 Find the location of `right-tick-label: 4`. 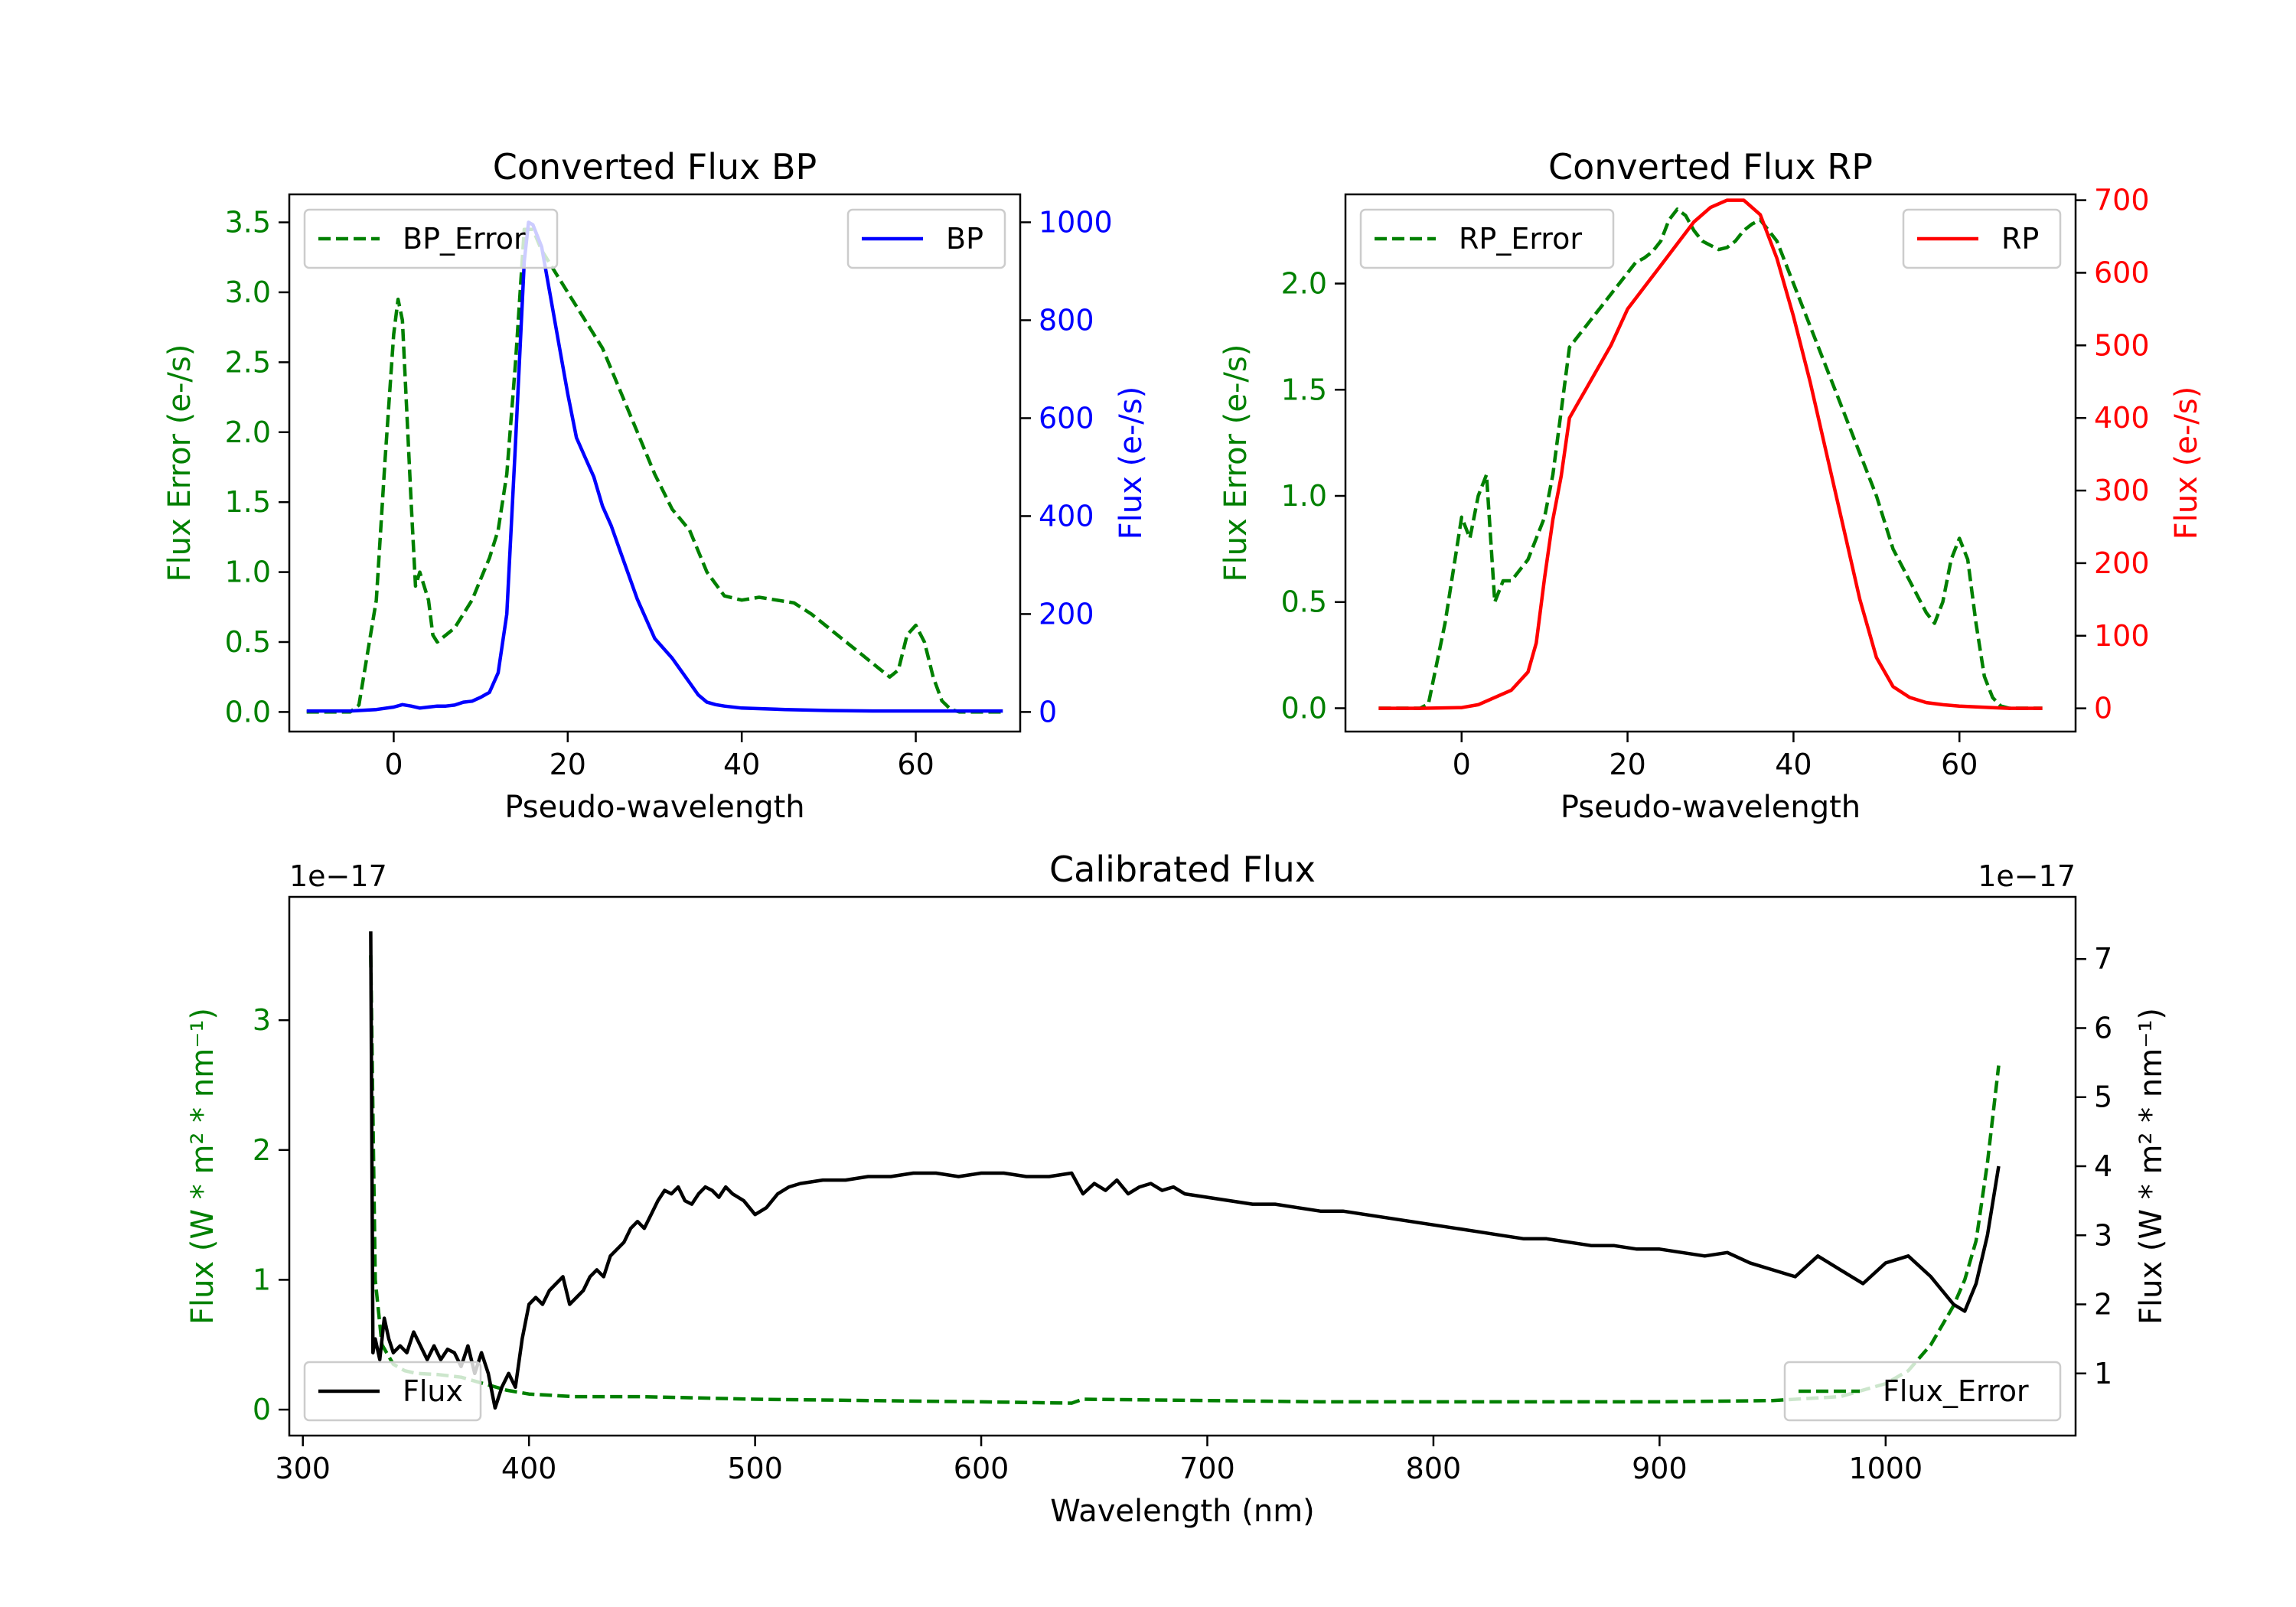

right-tick-label: 4 is located at coordinates (2103, 1166).